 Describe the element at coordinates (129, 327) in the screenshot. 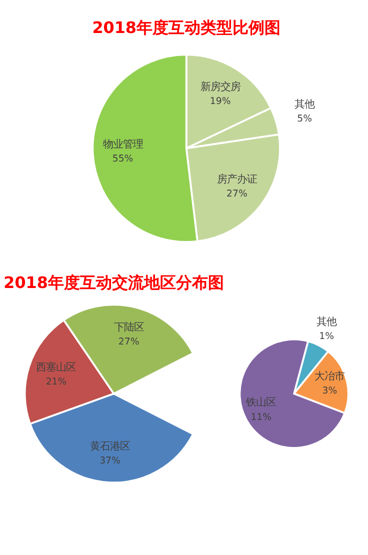

I see `slice-label: 下陆区` at that location.